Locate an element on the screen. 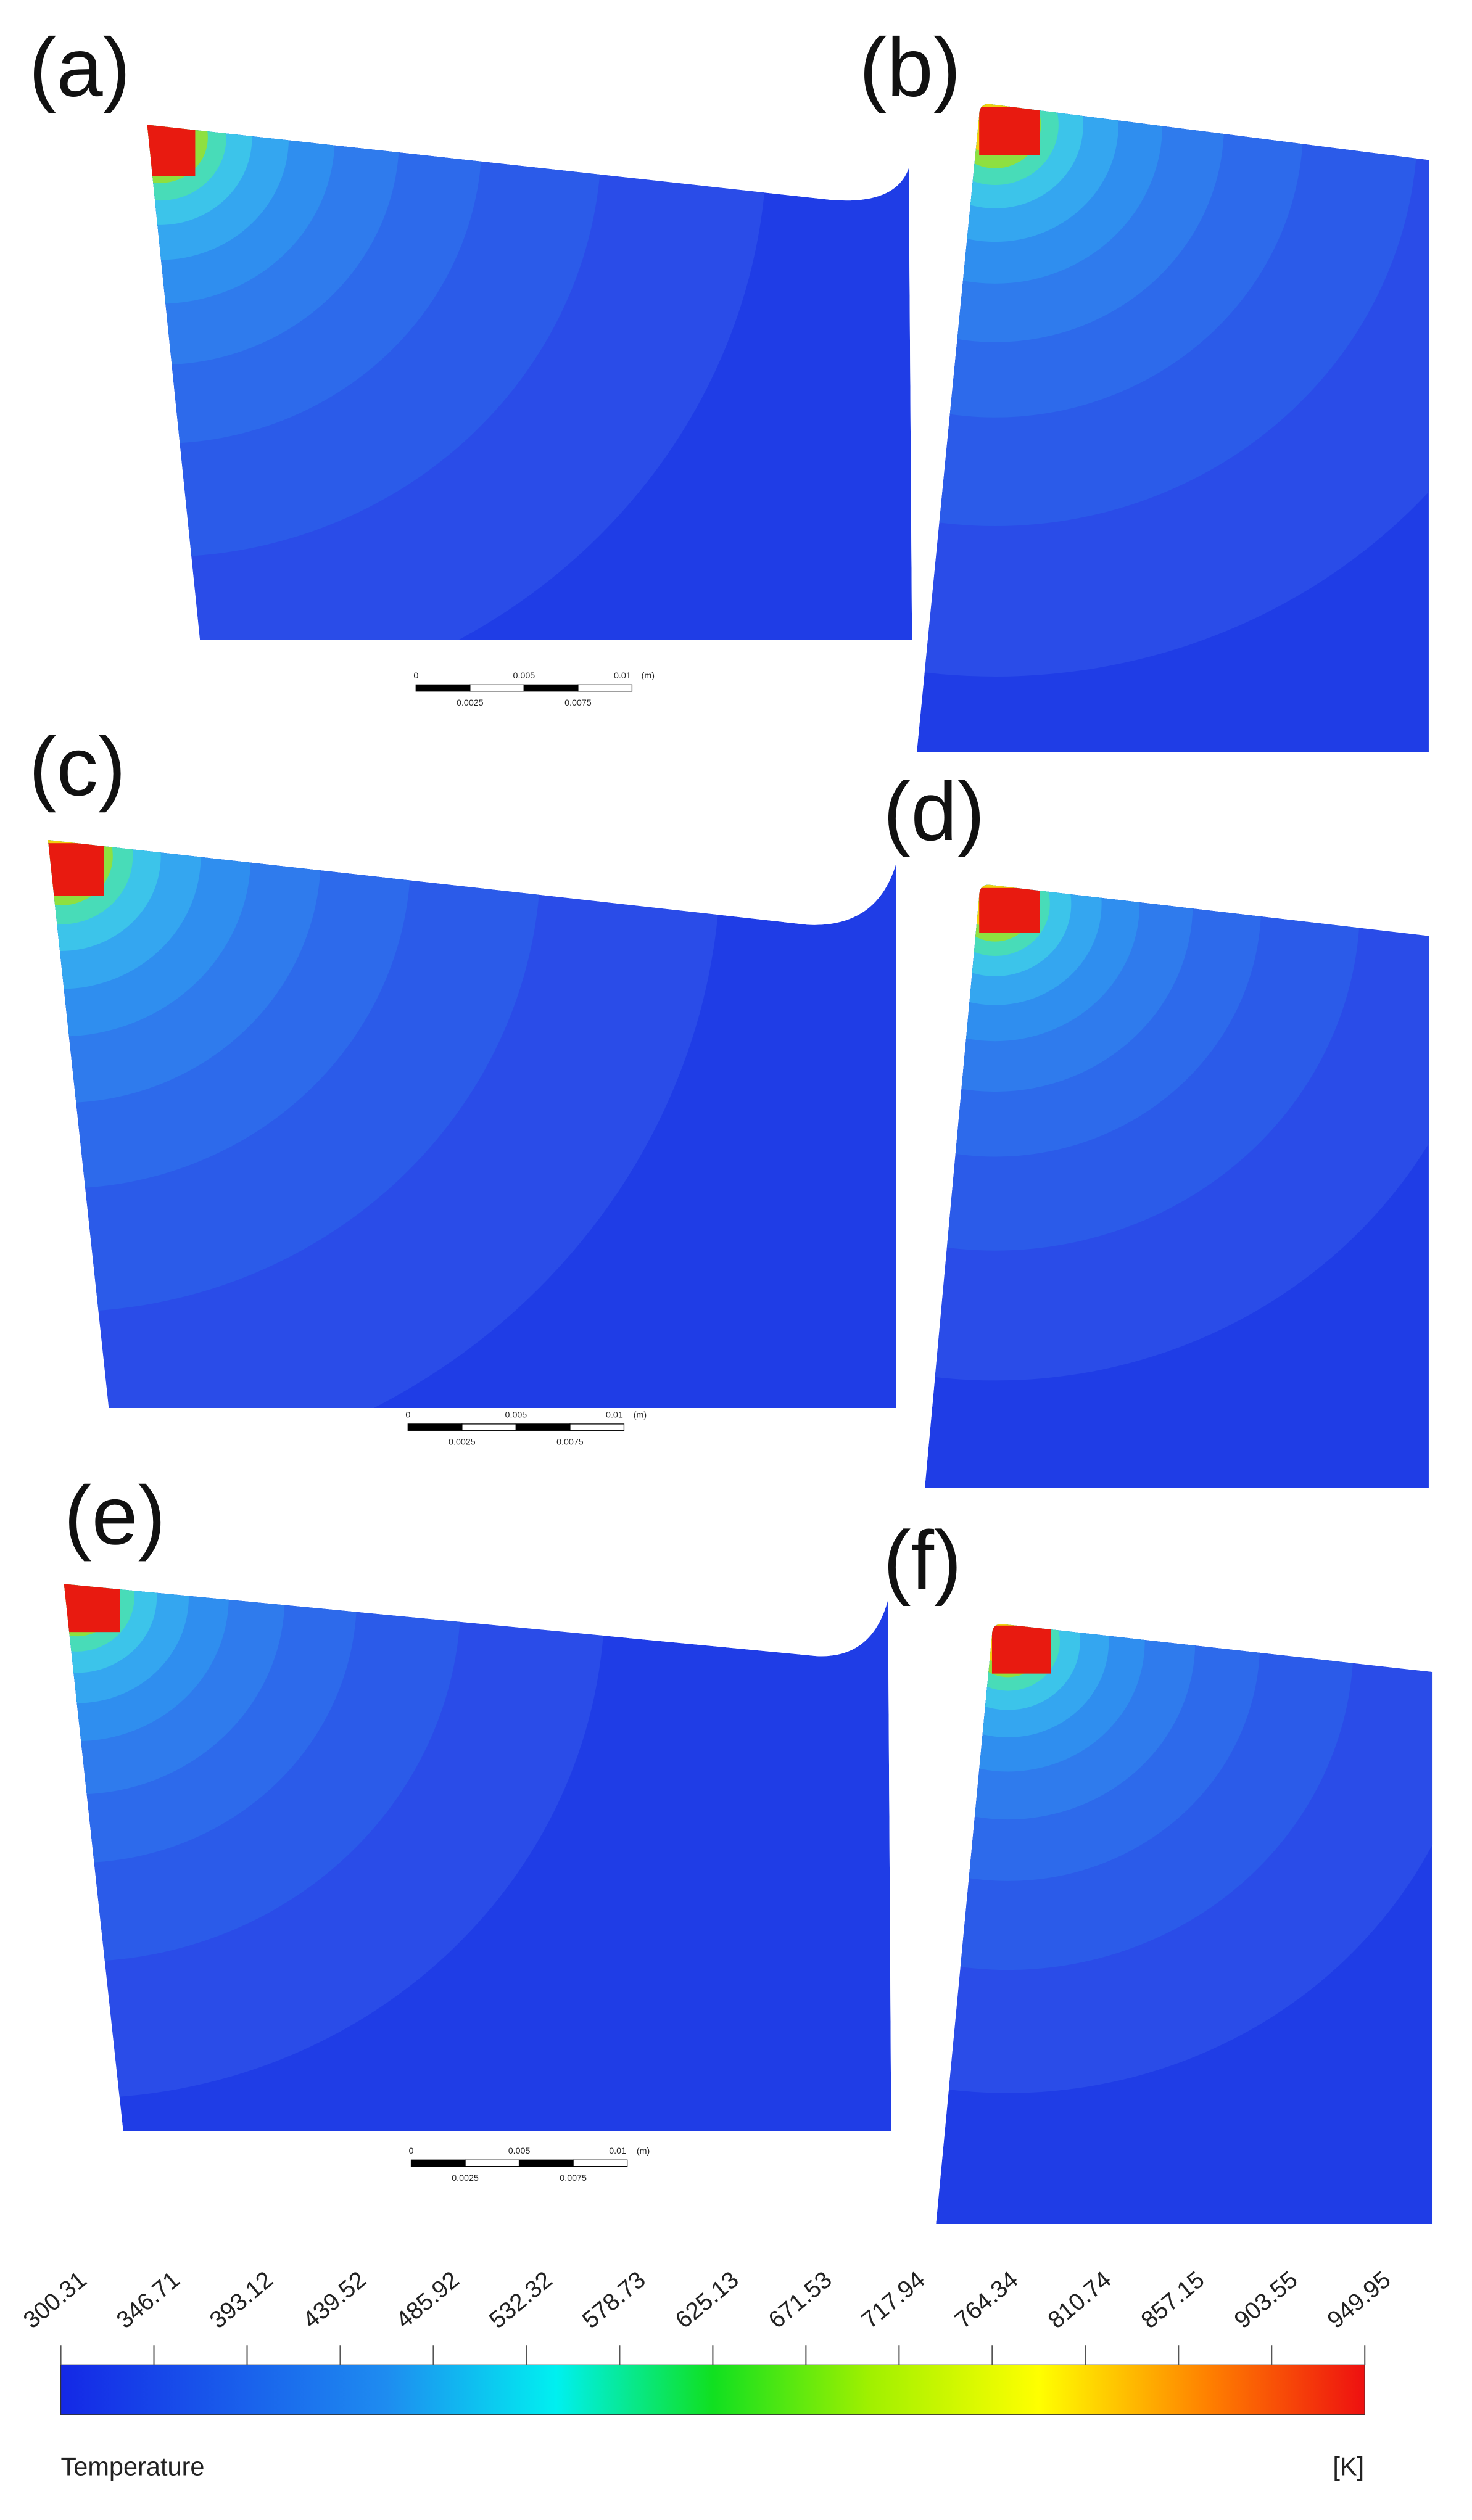  panel-label: (b) is located at coordinates (910, 67).